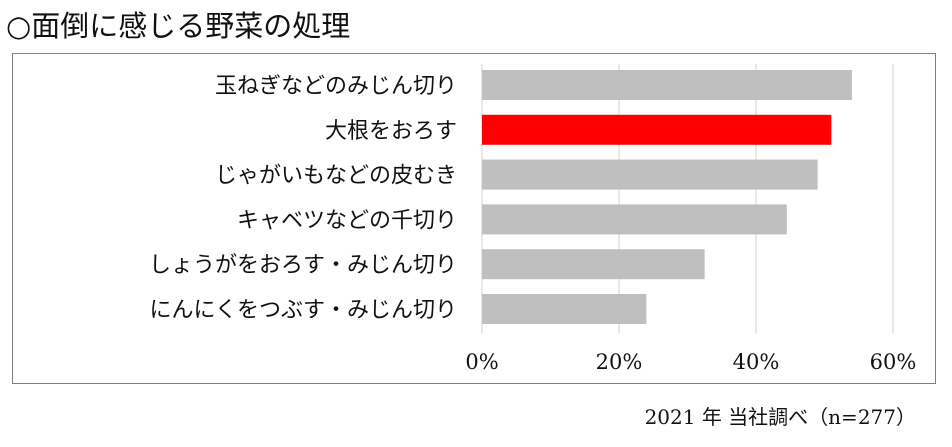 This screenshot has height=447, width=952. I want to click on source-note: 2021 年 当社調べ（n=277）, so click(780, 417).